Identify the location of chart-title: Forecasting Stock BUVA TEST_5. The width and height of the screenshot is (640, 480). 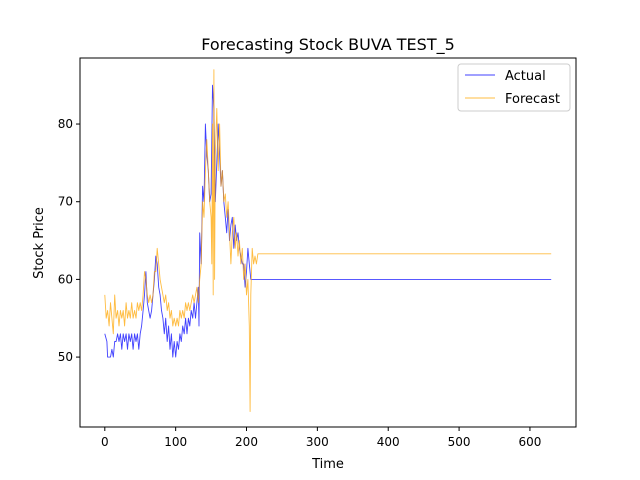
(328, 45).